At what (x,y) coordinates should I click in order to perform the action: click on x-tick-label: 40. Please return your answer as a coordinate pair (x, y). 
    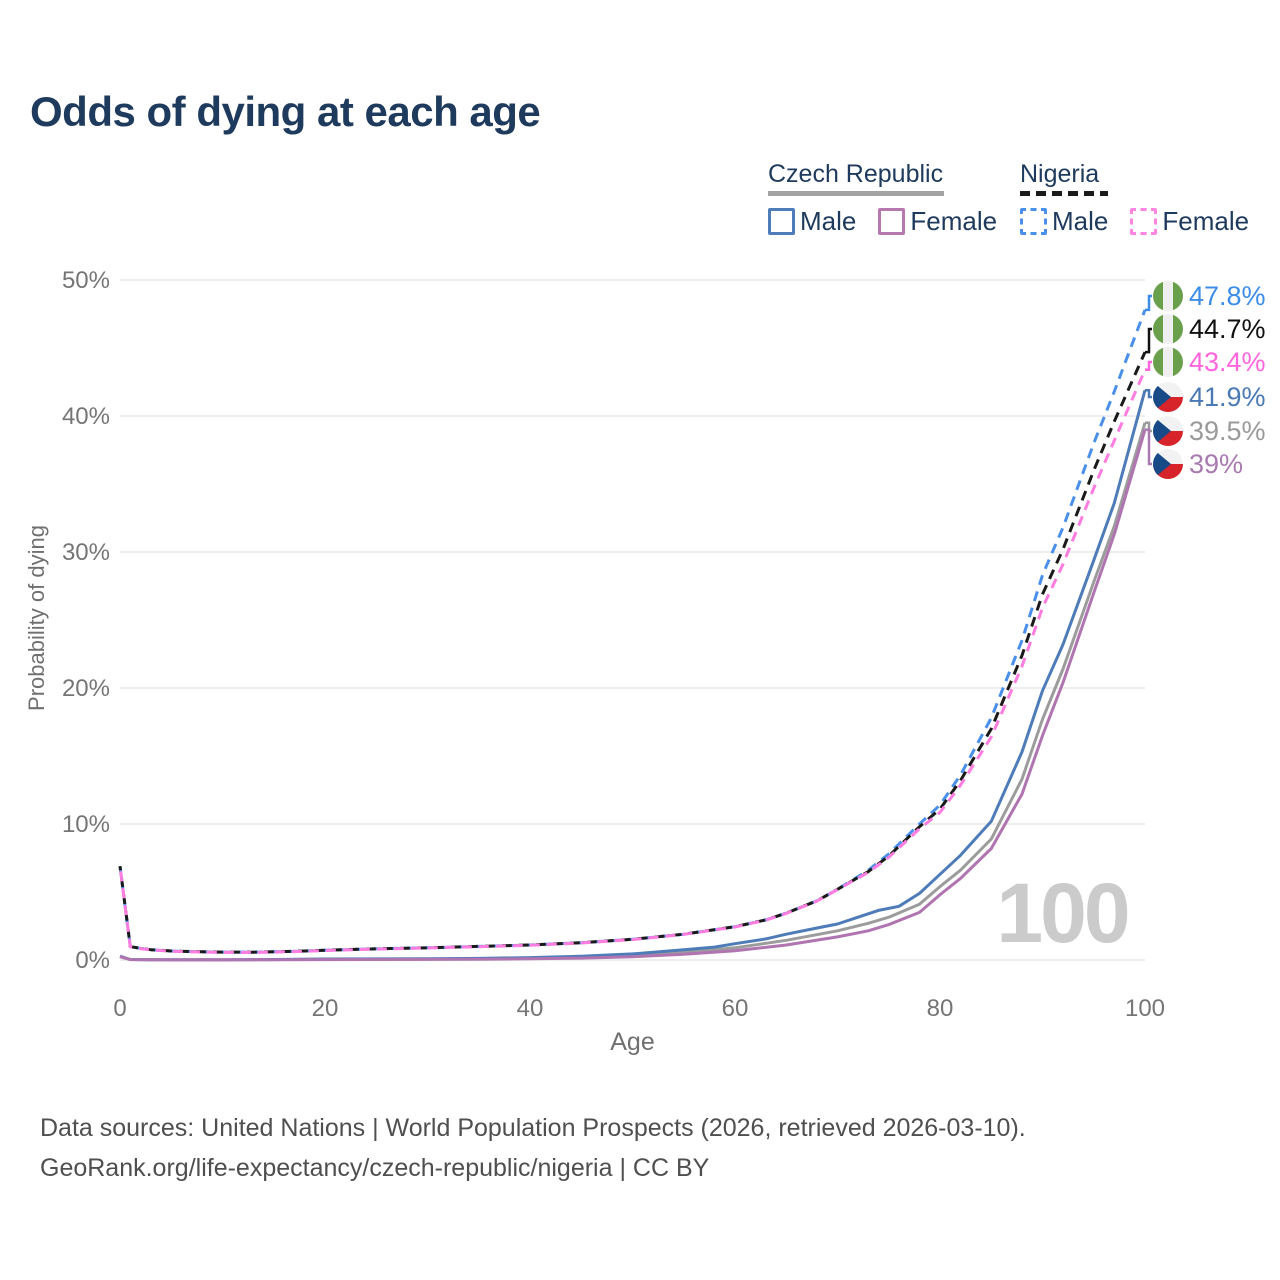
    Looking at the image, I should click on (530, 1008).